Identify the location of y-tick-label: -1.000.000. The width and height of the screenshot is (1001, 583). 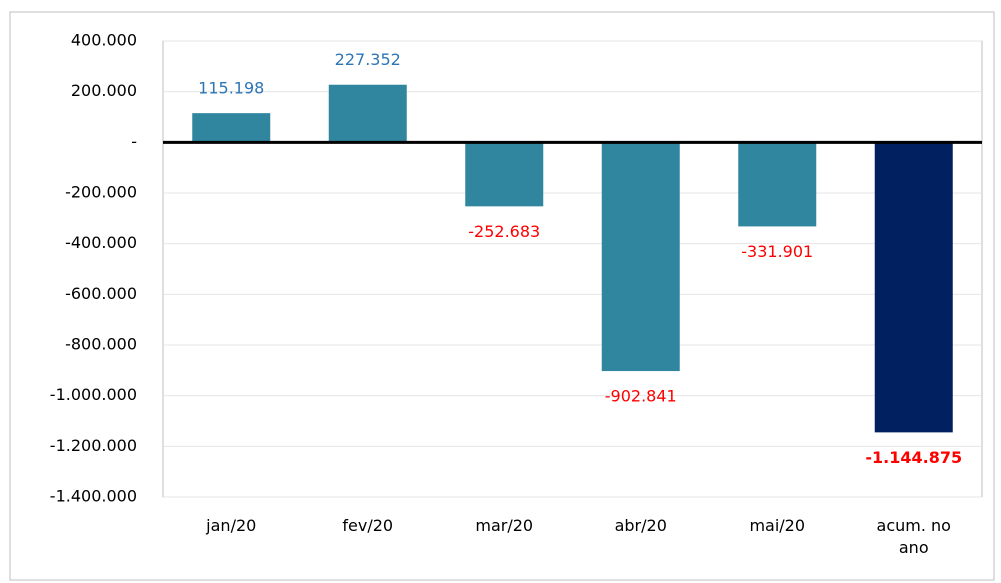
(93, 394).